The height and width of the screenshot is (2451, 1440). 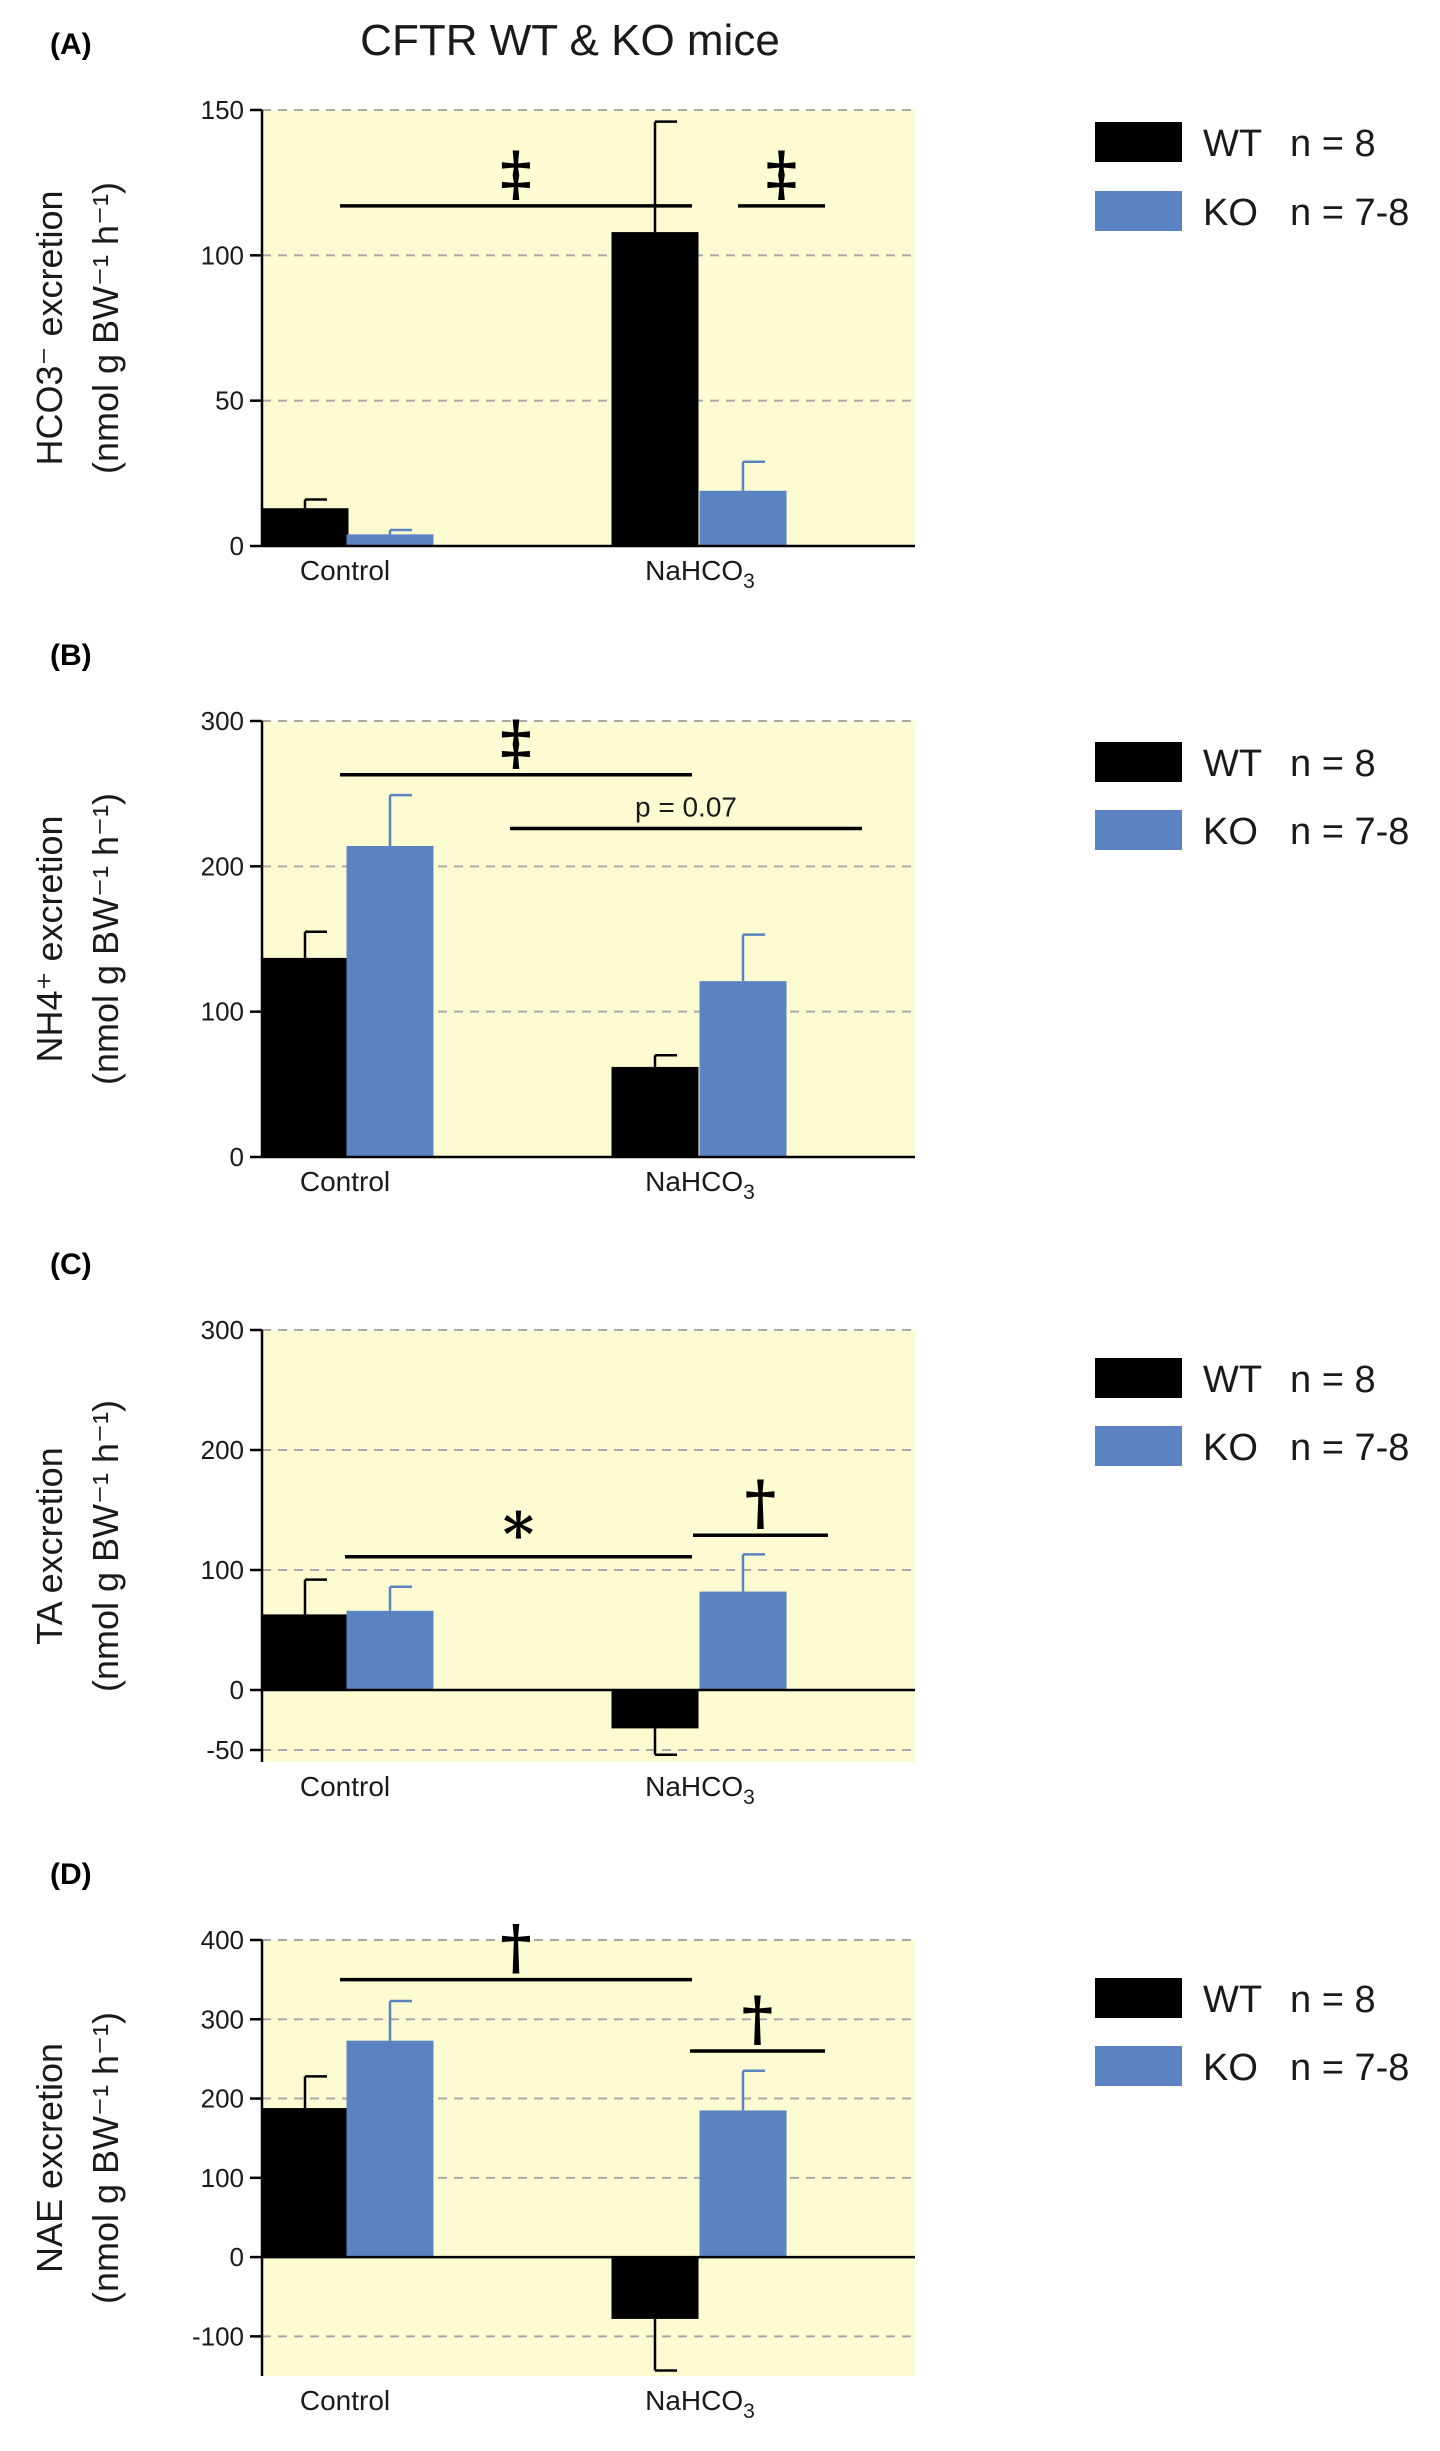 I want to click on y-axis-label: NH4⁺ excretion, so click(x=49, y=938).